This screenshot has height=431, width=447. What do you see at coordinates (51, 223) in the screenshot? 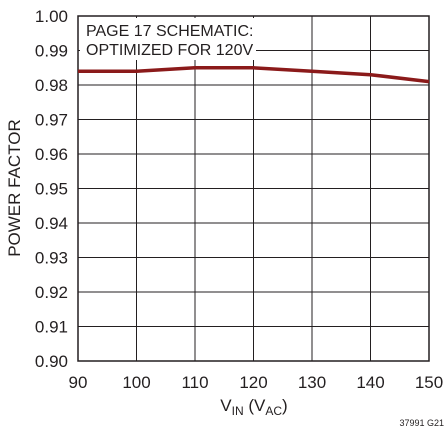
I see `y-tick-label: 0.94` at bounding box center [51, 223].